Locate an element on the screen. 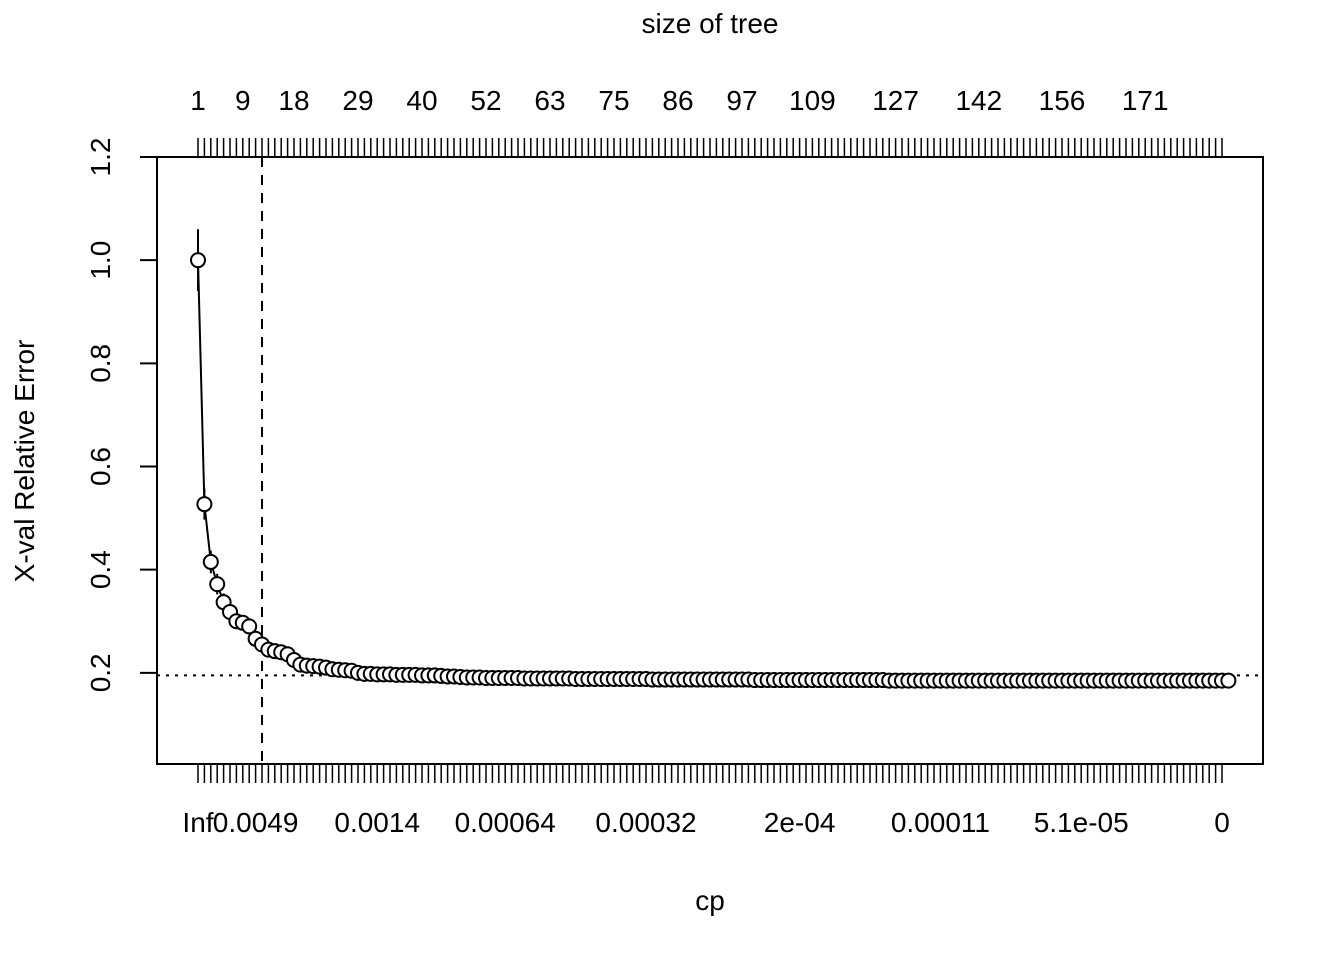 This screenshot has width=1344, height=960. top-tick-label: 142 is located at coordinates (978, 100).